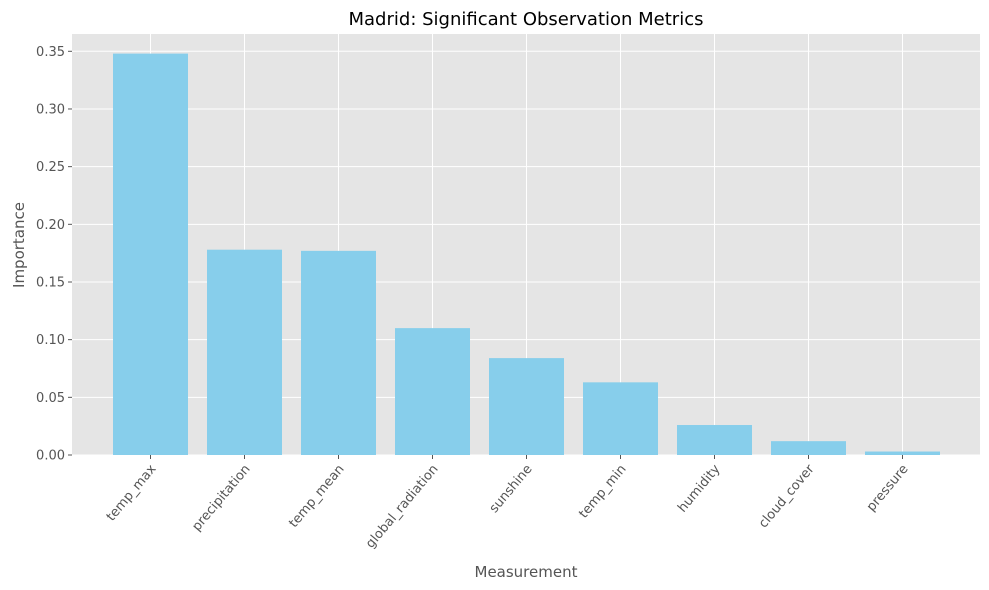 The height and width of the screenshot is (590, 989). I want to click on y-tick-label: 0.25, so click(50, 167).